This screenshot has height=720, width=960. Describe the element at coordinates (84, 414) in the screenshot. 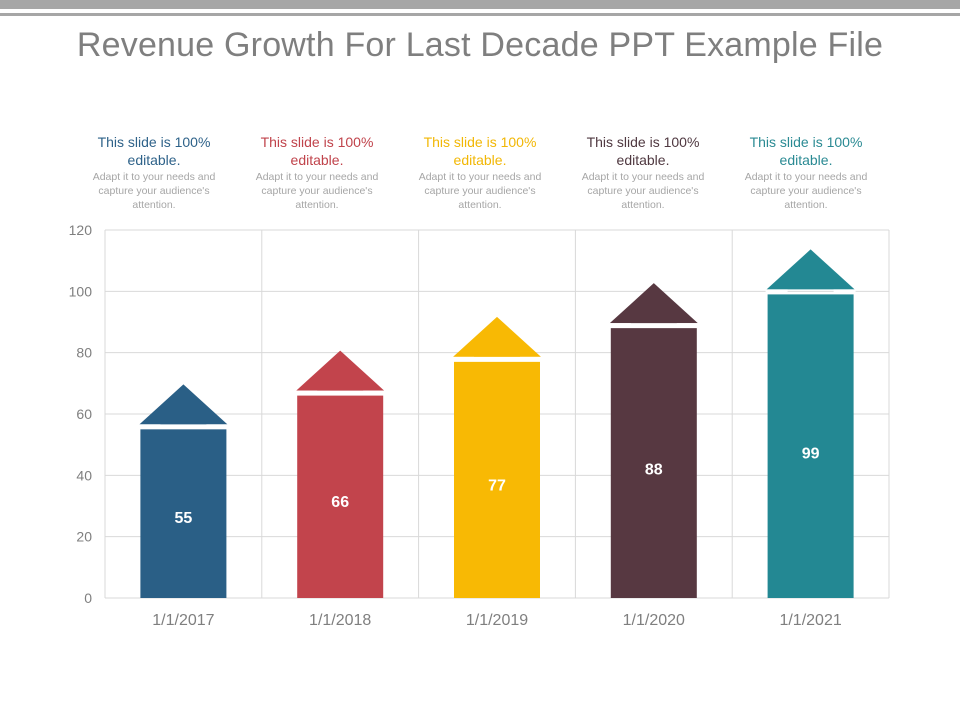

I see `y-tick-label: 60` at that location.